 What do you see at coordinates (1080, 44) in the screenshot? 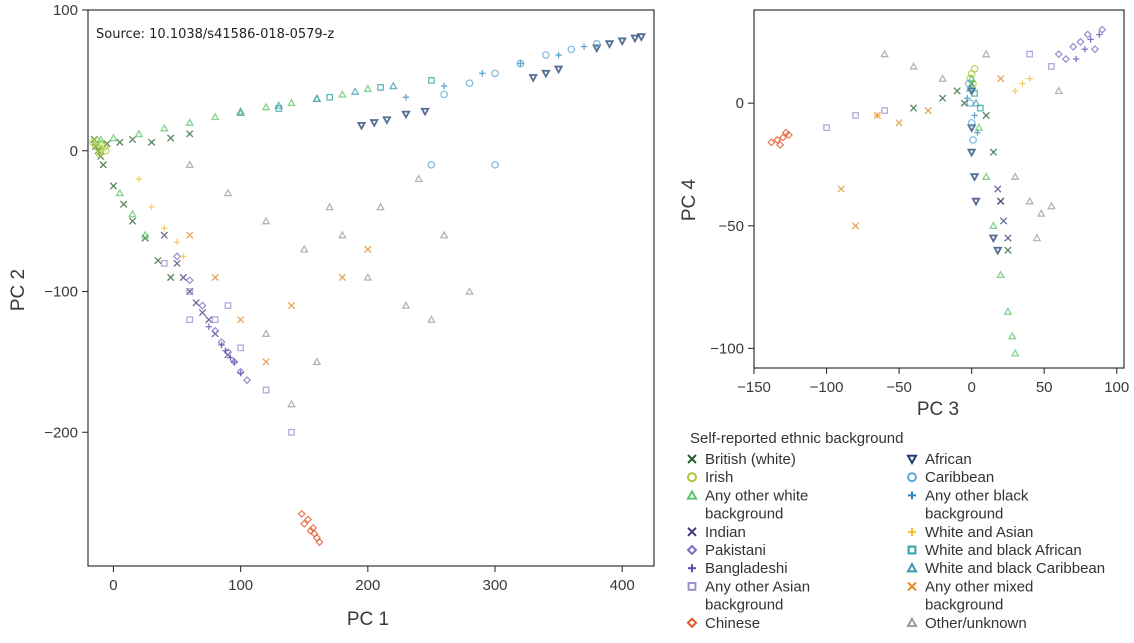
I see `pc34-series-pakistani` at bounding box center [1080, 44].